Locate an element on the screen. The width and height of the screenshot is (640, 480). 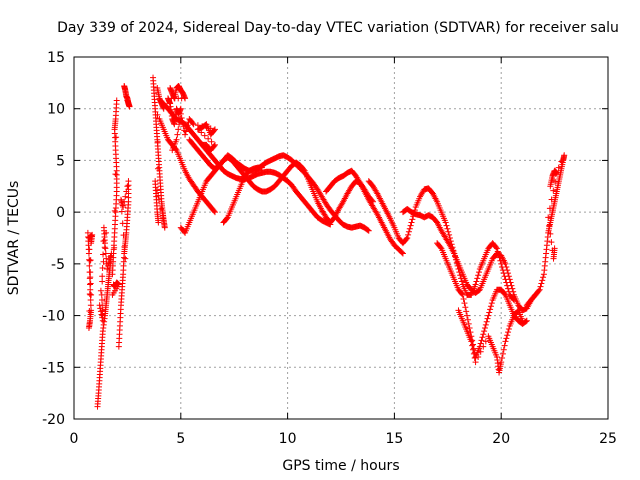
y-axis-label: SDTVAR / TECUs is located at coordinates (14, 238).